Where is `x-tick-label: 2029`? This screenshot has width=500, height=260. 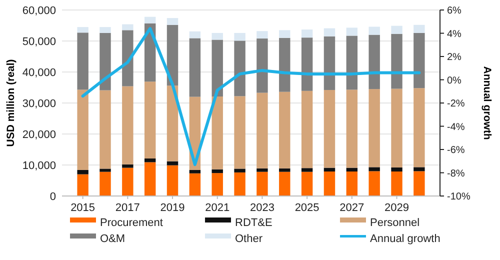 x-tick-label: 2029 is located at coordinates (396, 208).